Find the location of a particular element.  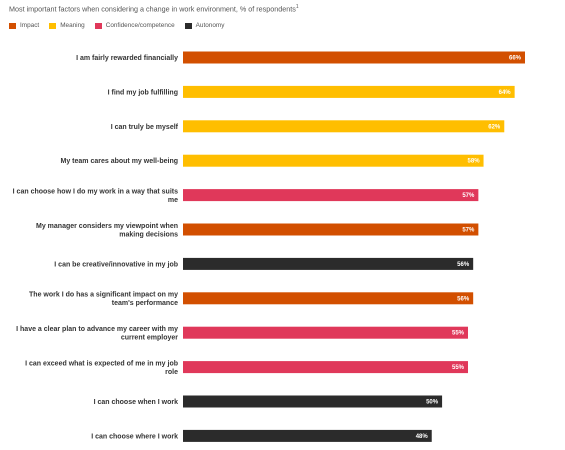

category-label: I can choose where I work is located at coordinates (134, 436).